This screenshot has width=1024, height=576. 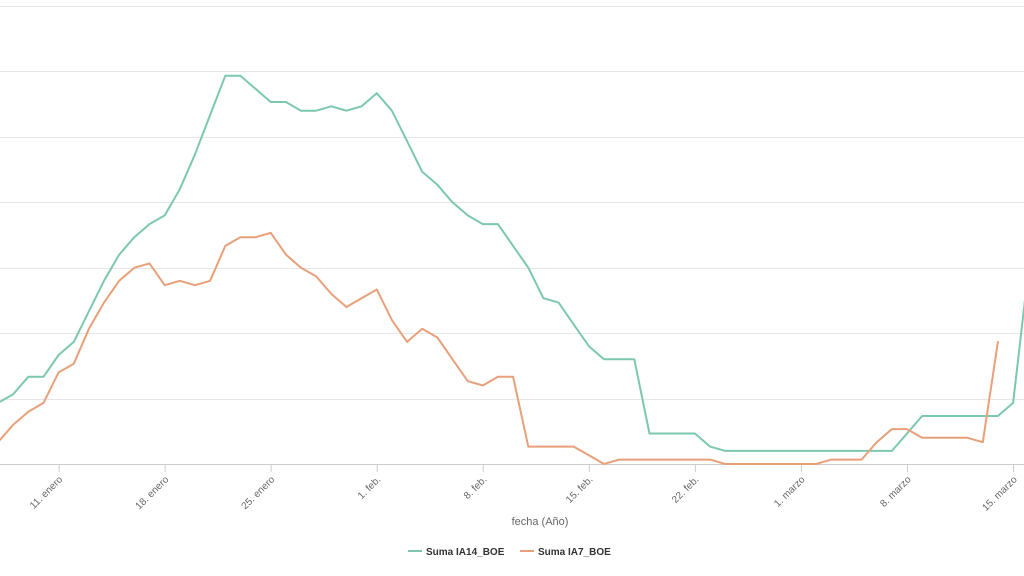 I want to click on x-tick-label: 1. feb., so click(x=369, y=487).